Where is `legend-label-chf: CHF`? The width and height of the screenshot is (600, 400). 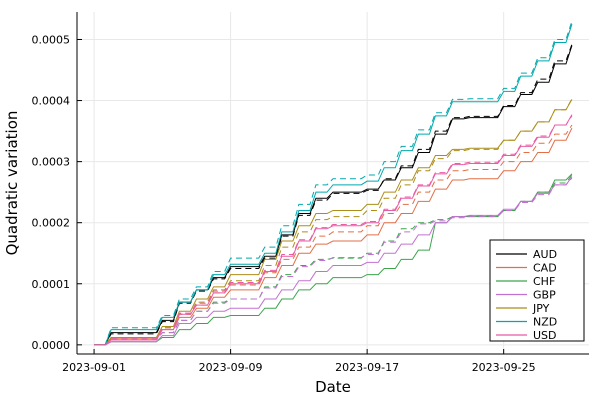 legend-label-chf: CHF is located at coordinates (544, 281).